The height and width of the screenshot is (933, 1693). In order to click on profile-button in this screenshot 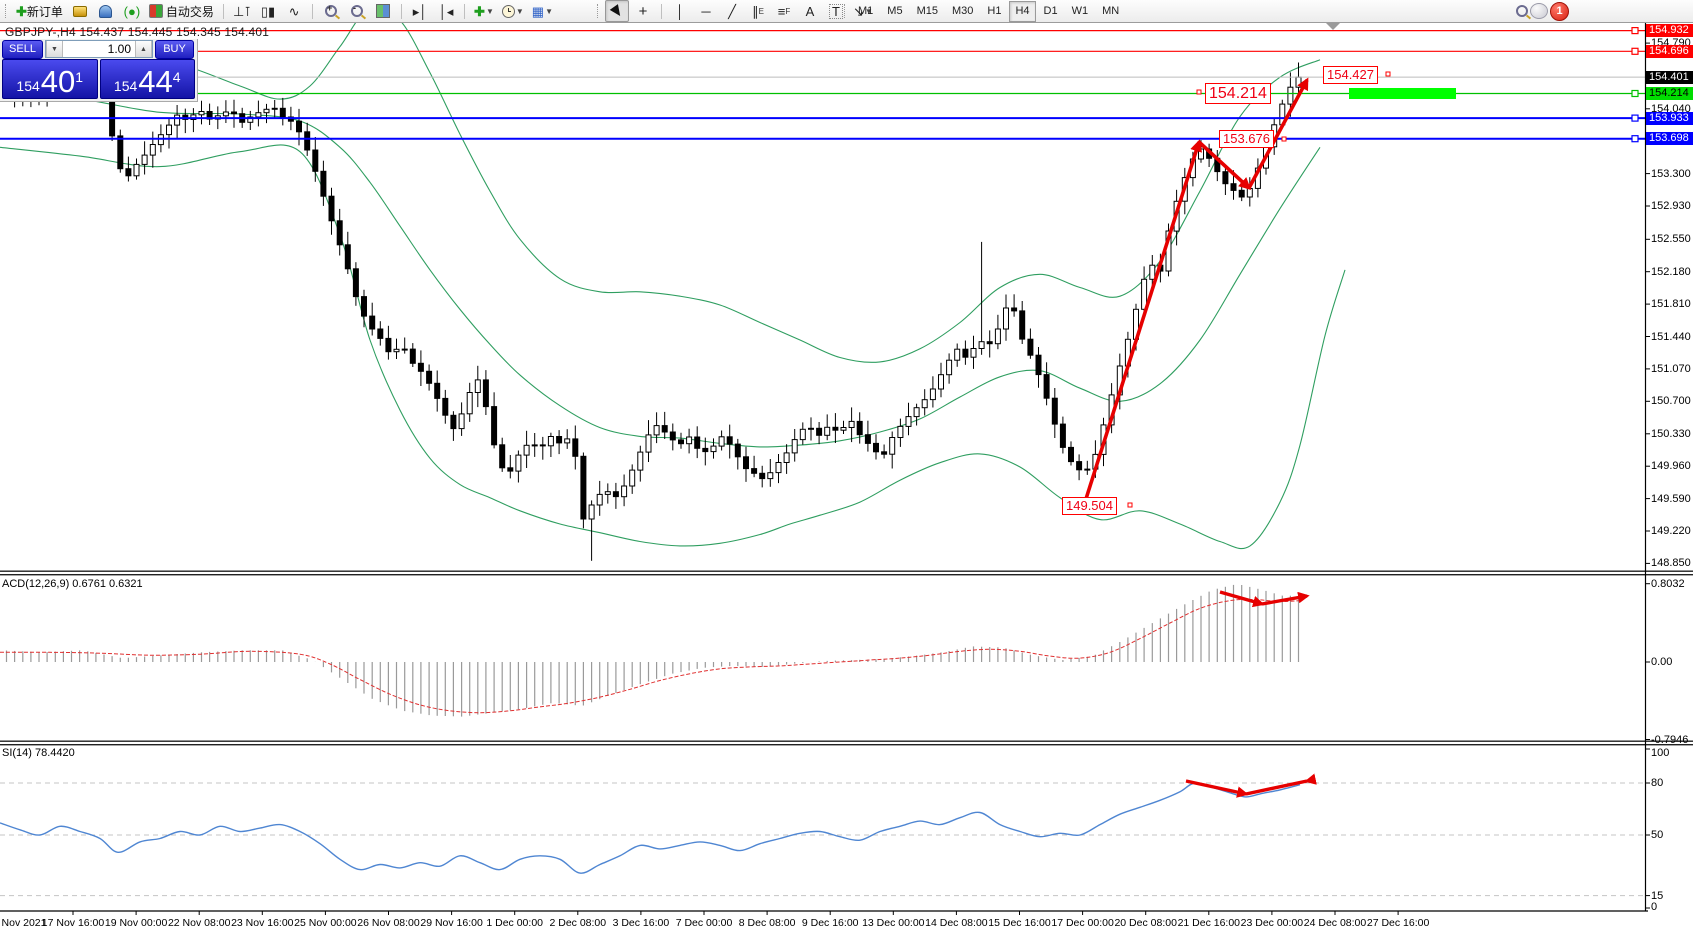, I will do `click(106, 11)`.